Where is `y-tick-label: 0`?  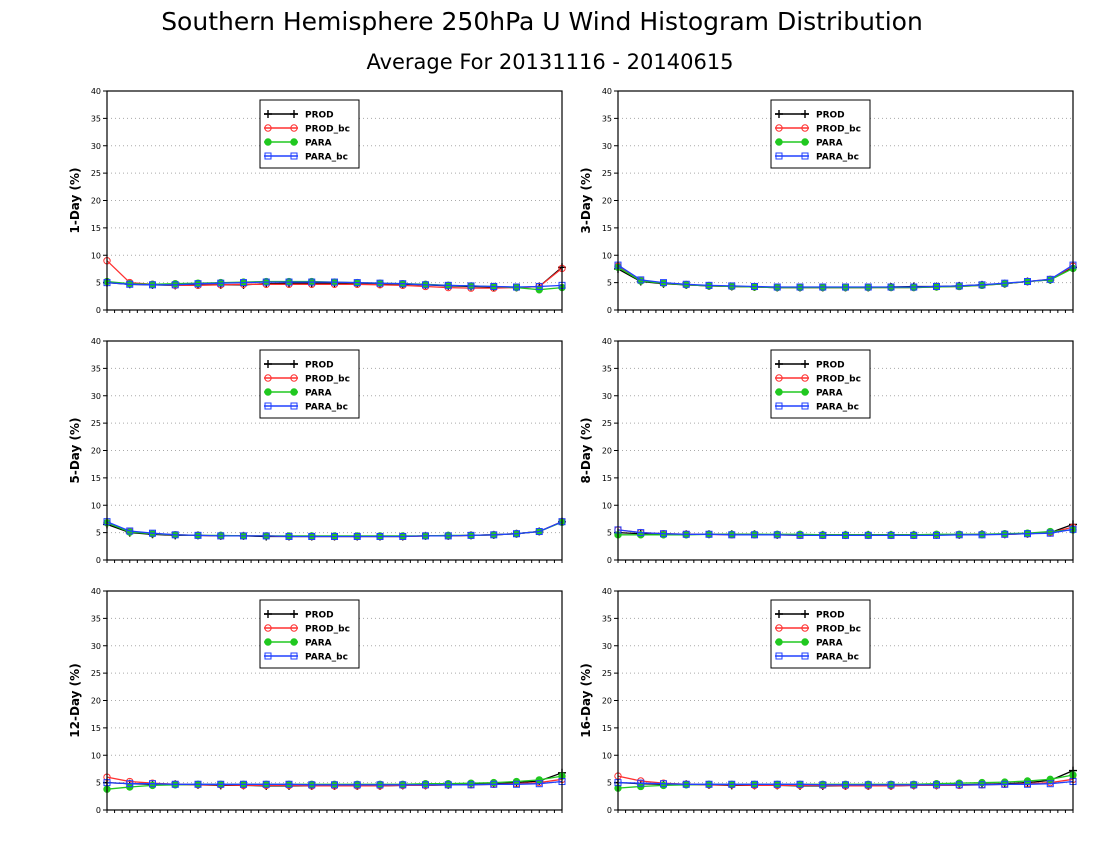 y-tick-label: 0 is located at coordinates (98, 810).